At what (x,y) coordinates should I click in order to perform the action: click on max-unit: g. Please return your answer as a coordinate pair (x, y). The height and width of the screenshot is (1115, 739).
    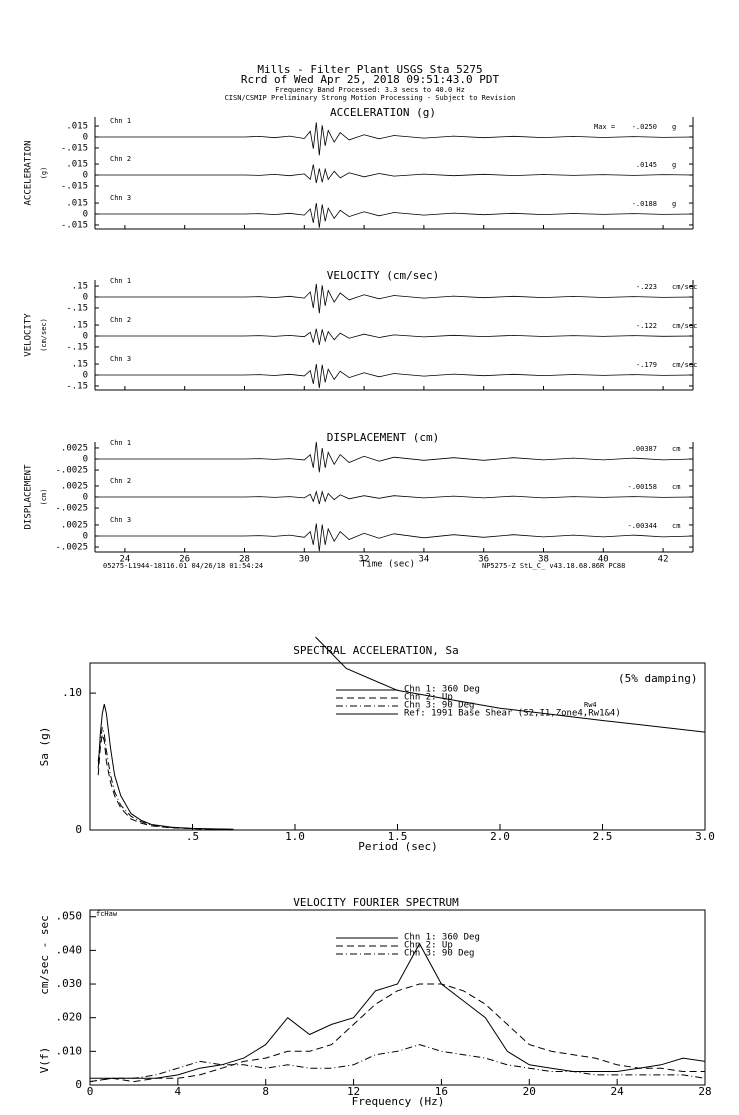
    Looking at the image, I should click on (674, 165).